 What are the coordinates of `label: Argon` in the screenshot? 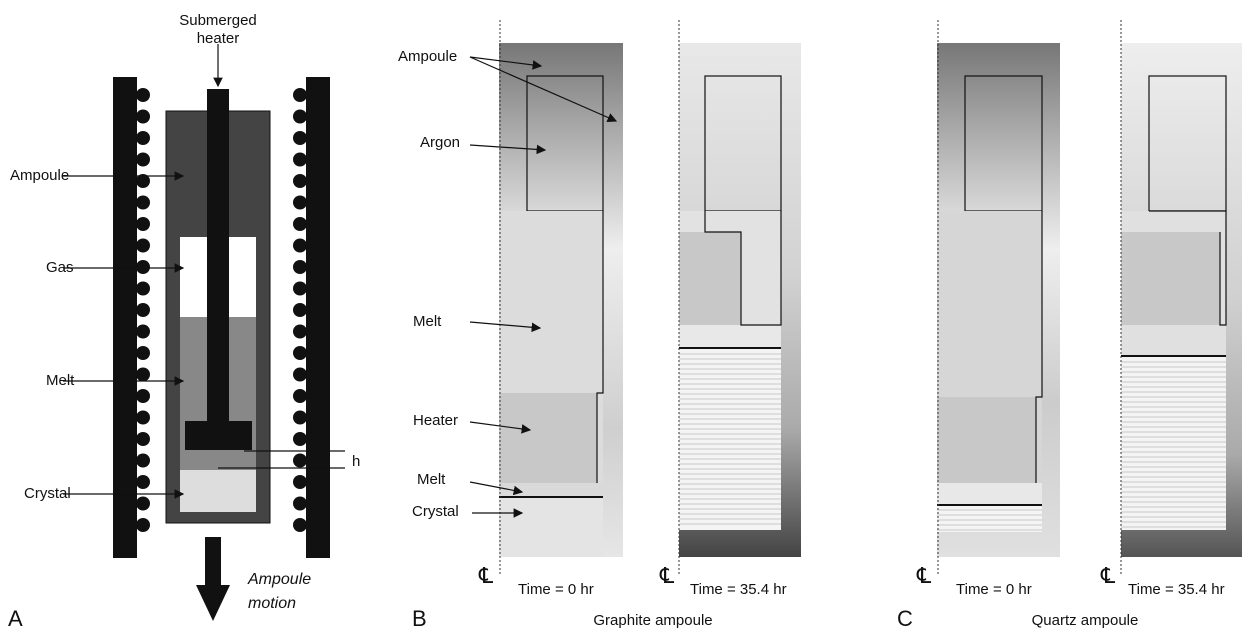 It's located at (440, 142).